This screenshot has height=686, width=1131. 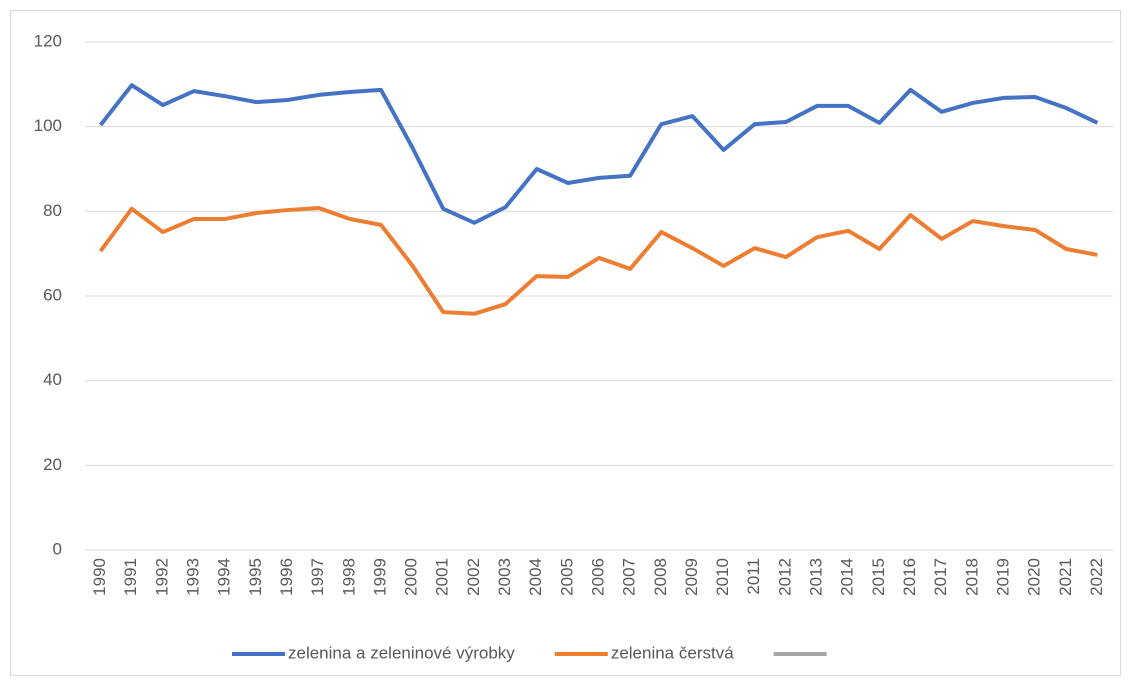 What do you see at coordinates (1065, 577) in the screenshot?
I see `x-tick-label: 2021` at bounding box center [1065, 577].